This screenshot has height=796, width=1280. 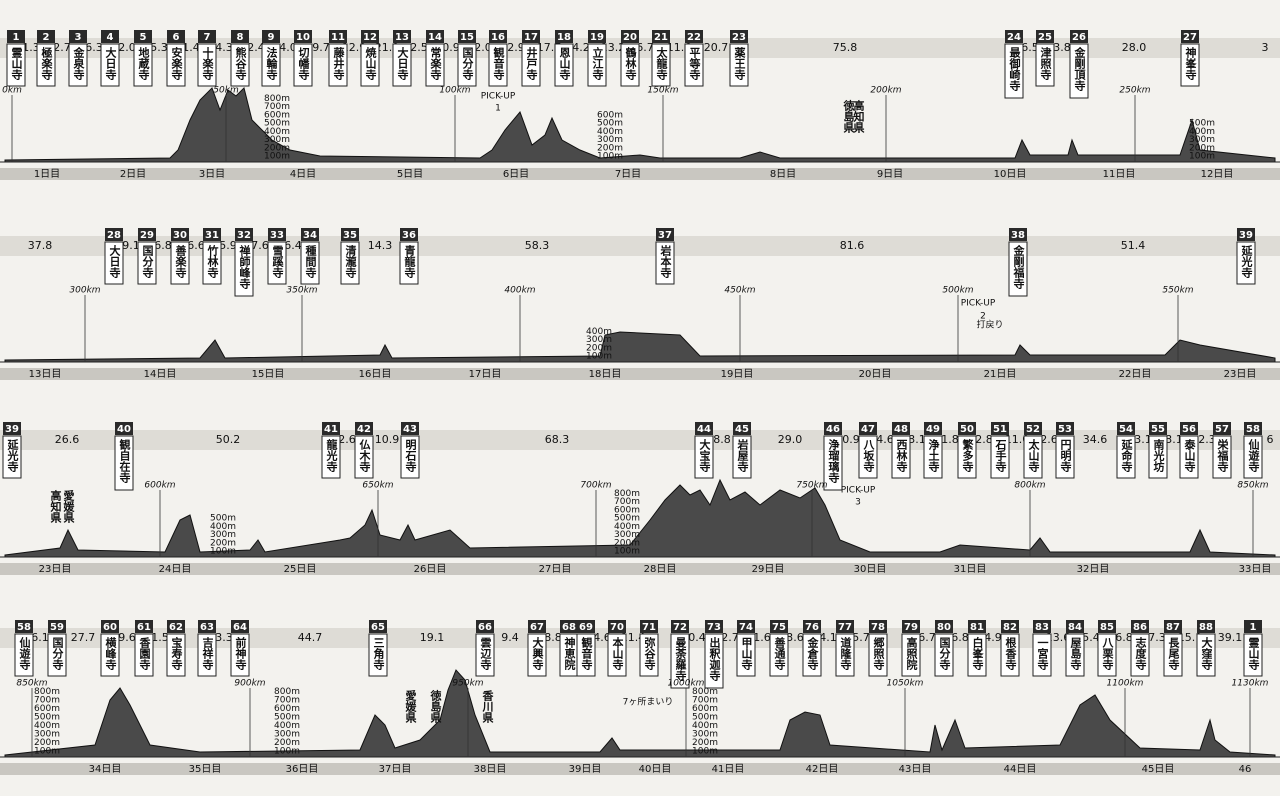 I want to click on temple: 19 立江寺, so click(x=597, y=58).